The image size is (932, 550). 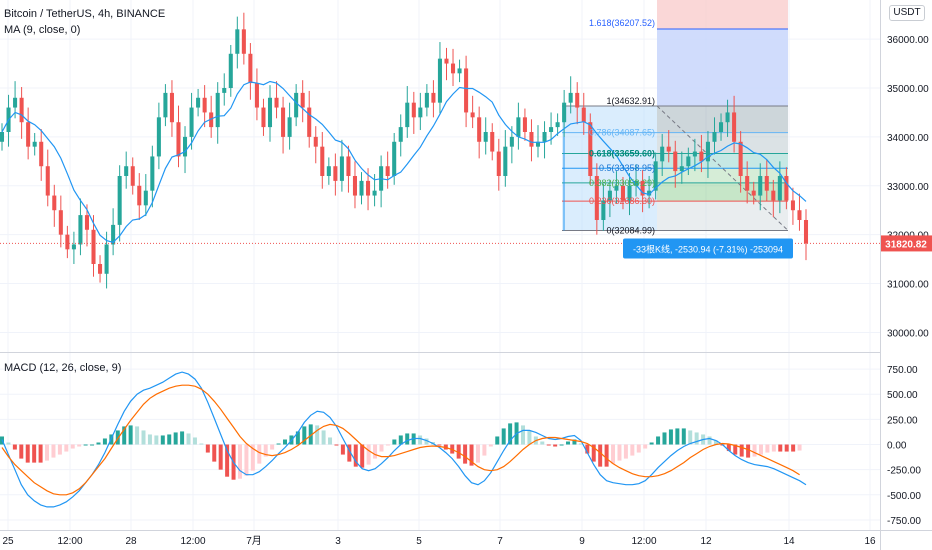 I want to click on fib-ret-label: 0.618(33659.60), so click(x=622, y=154).